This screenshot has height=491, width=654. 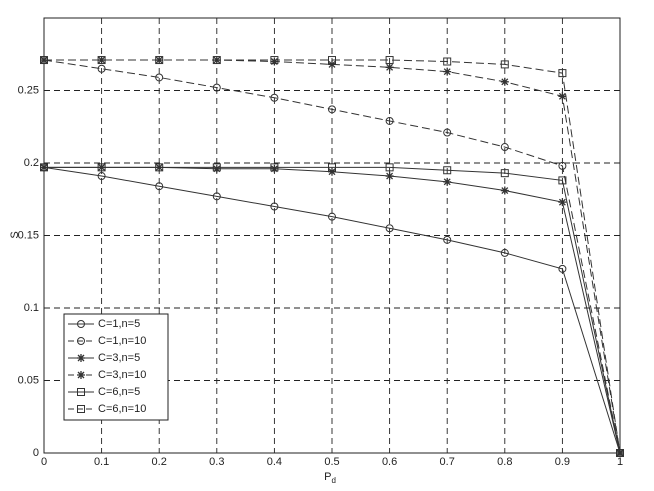 I want to click on legend-label: C=1,n=5, so click(x=119, y=324).